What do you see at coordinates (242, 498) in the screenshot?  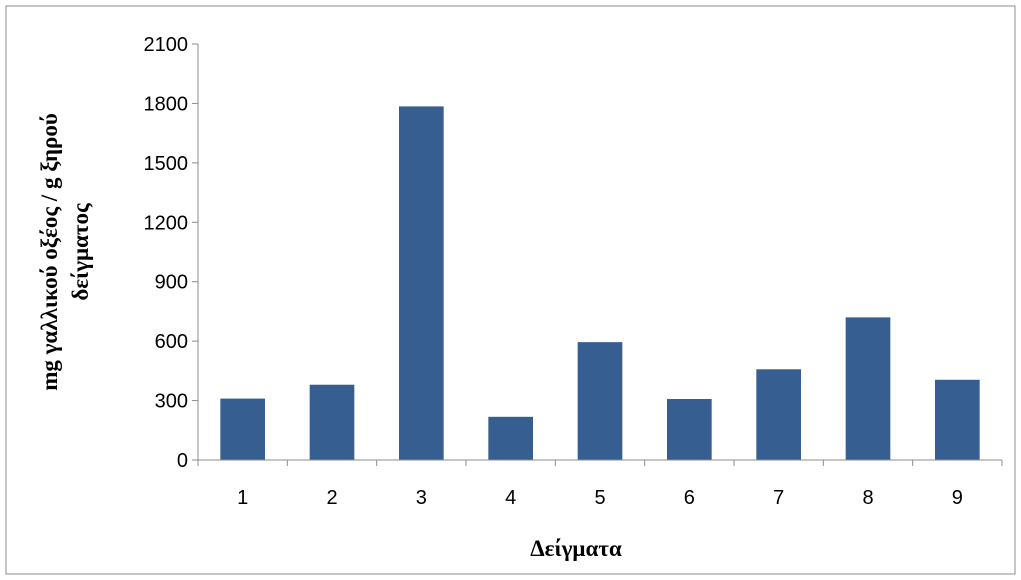 I see `x-tick-label-1: 1` at bounding box center [242, 498].